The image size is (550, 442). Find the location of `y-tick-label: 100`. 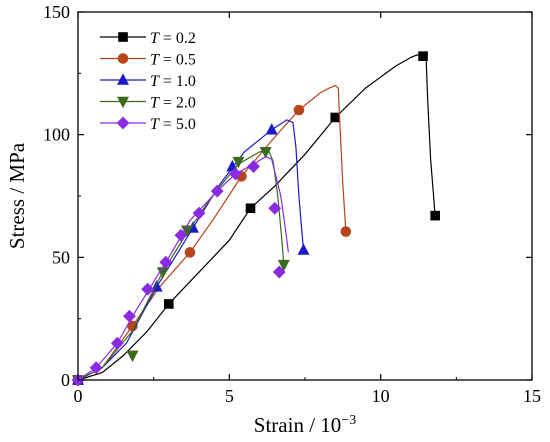

y-tick-label: 100 is located at coordinates (56, 135).